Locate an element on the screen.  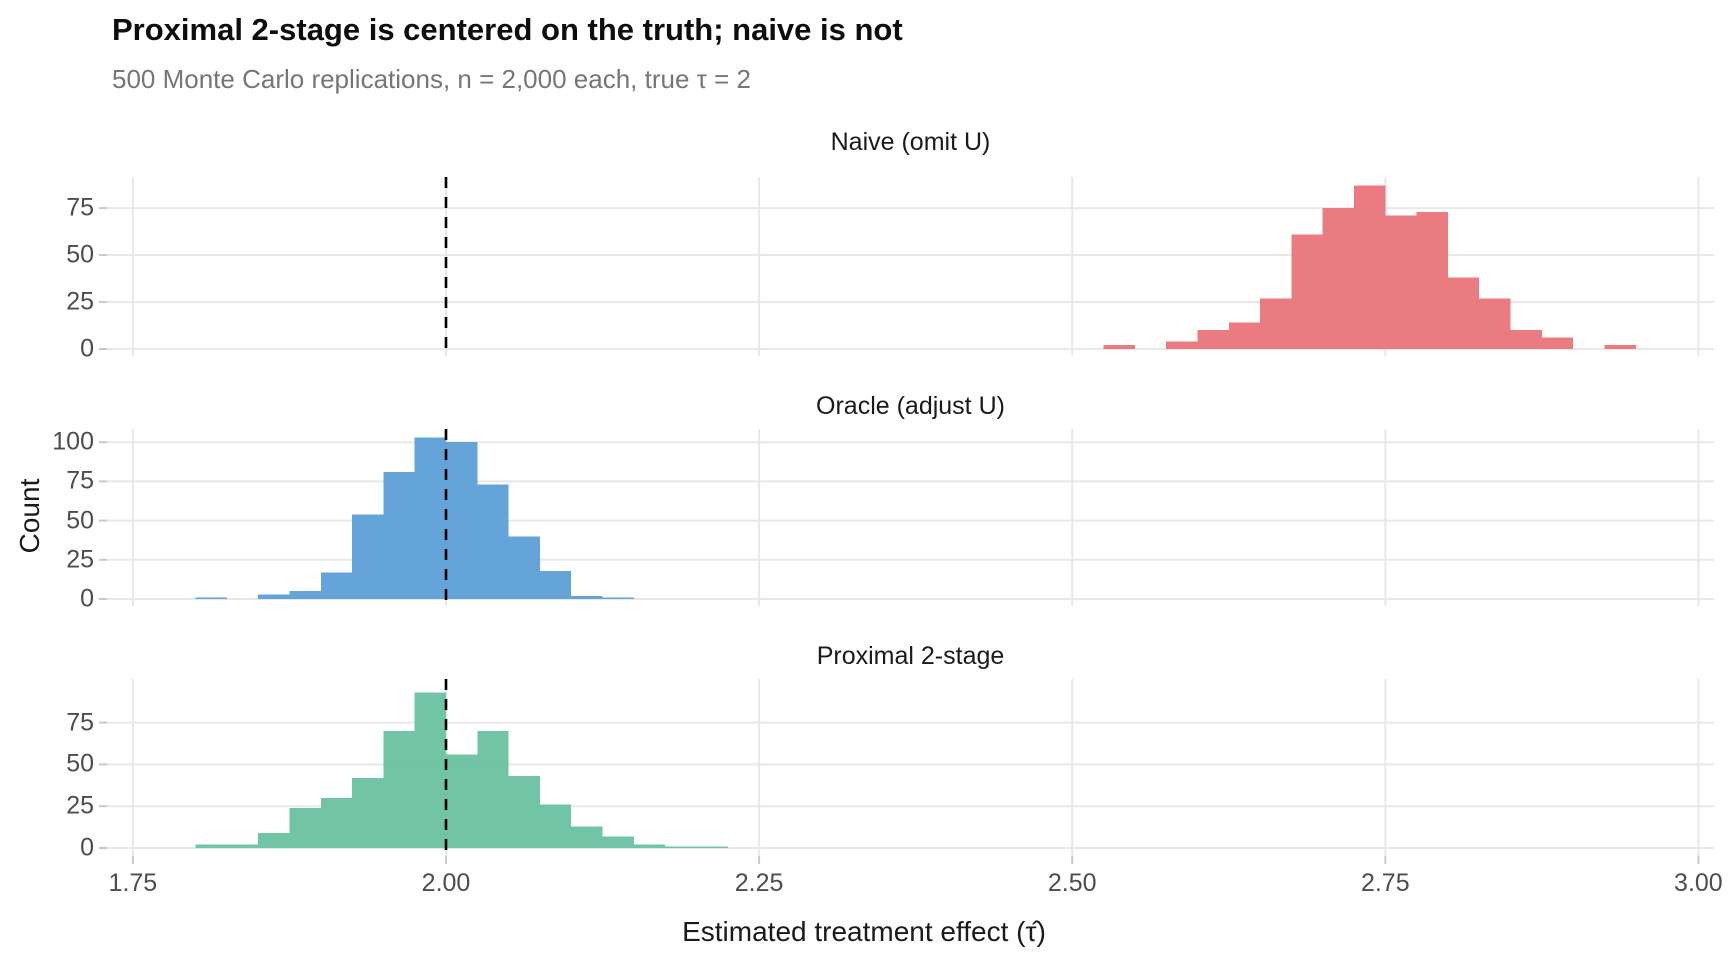
x-axis-title: Estimated treatment effect (τ̂) is located at coordinates (864, 931).